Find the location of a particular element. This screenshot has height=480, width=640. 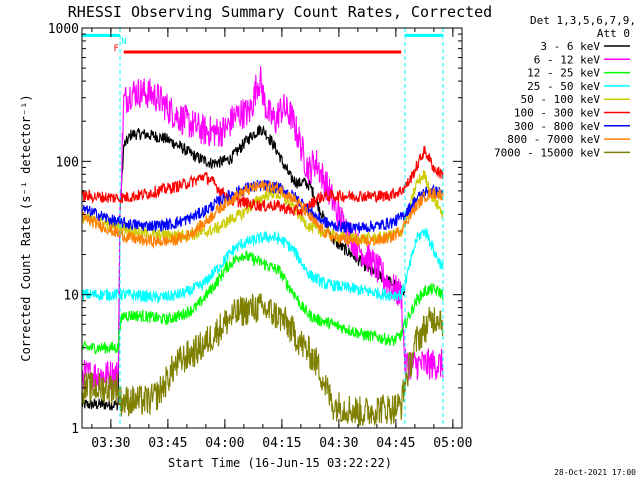

legend-label-4: 25 - 50 keV is located at coordinates (563, 86).